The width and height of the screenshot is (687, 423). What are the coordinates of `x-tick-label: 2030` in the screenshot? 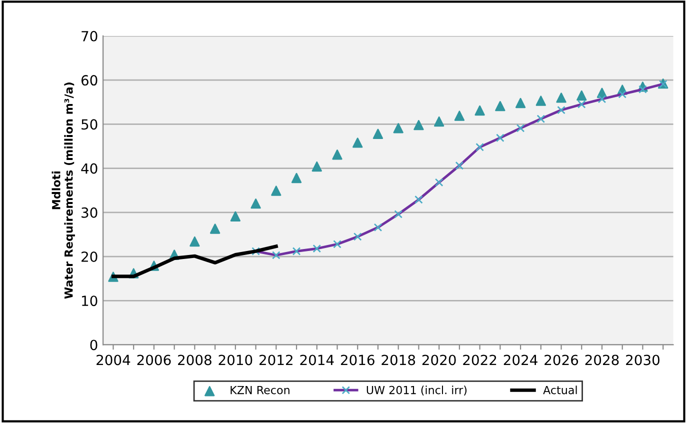 It's located at (643, 360).